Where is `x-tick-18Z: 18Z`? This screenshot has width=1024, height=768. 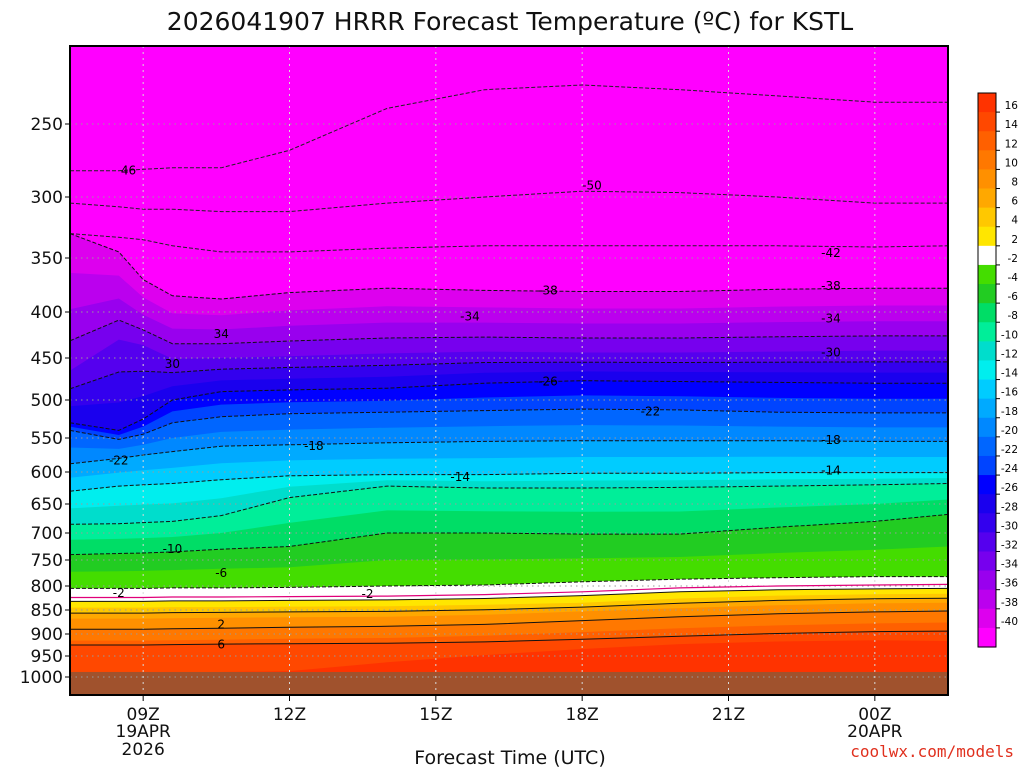
x-tick-18Z: 18Z is located at coordinates (582, 715).